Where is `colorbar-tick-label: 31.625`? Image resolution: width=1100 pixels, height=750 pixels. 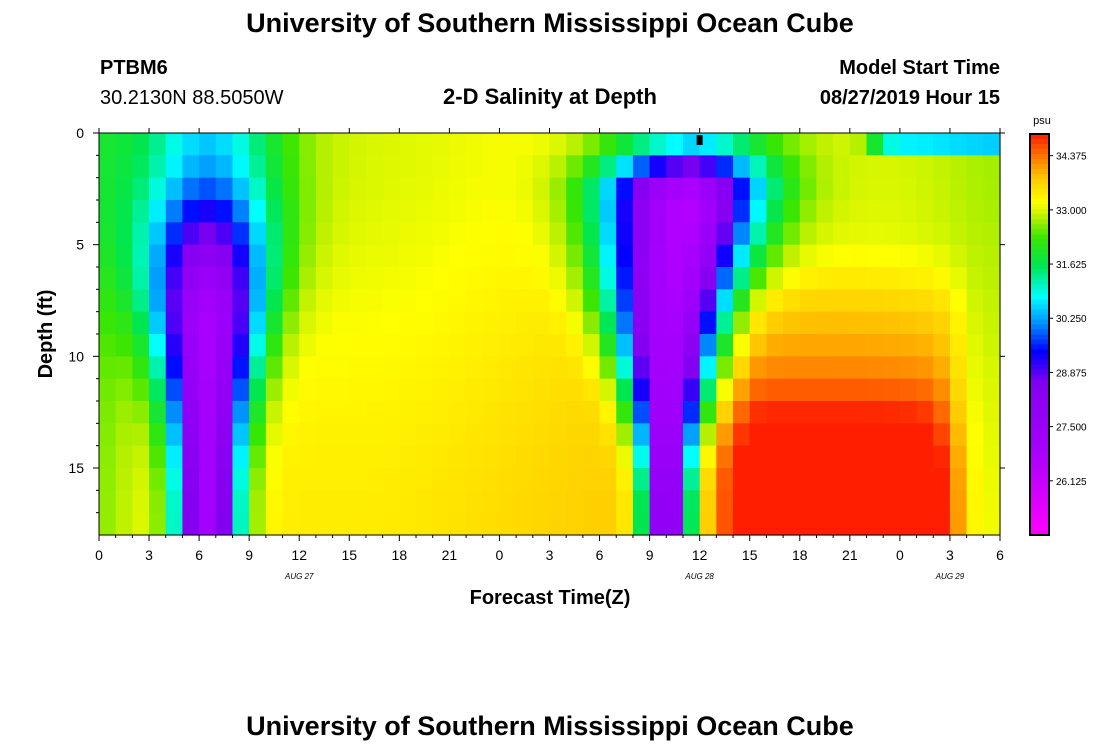 colorbar-tick-label: 31.625 is located at coordinates (1071, 265).